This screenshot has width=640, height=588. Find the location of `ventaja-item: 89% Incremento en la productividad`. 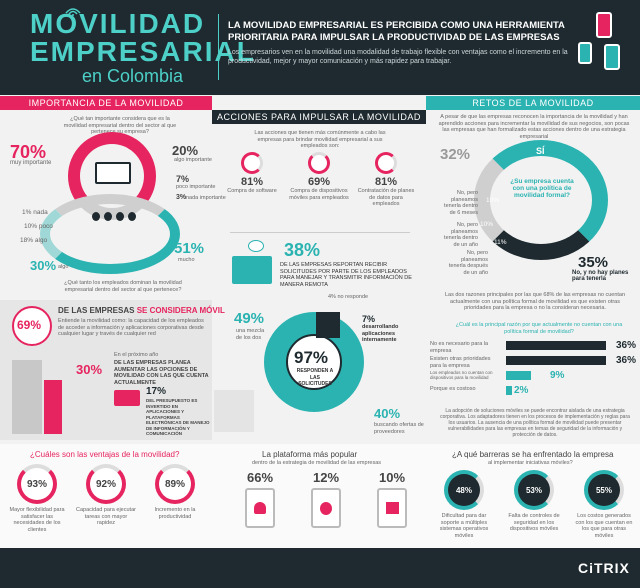

ventaja-item: 89% Incremento en la productividad is located at coordinates (175, 498).